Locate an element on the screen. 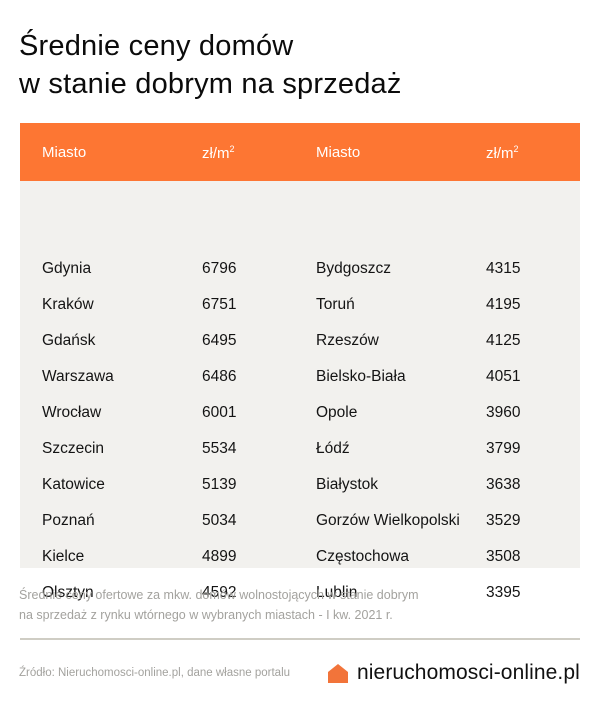 This screenshot has width=600, height=713. table-row: Katowice 5139 Białystok 3638 is located at coordinates (300, 493).